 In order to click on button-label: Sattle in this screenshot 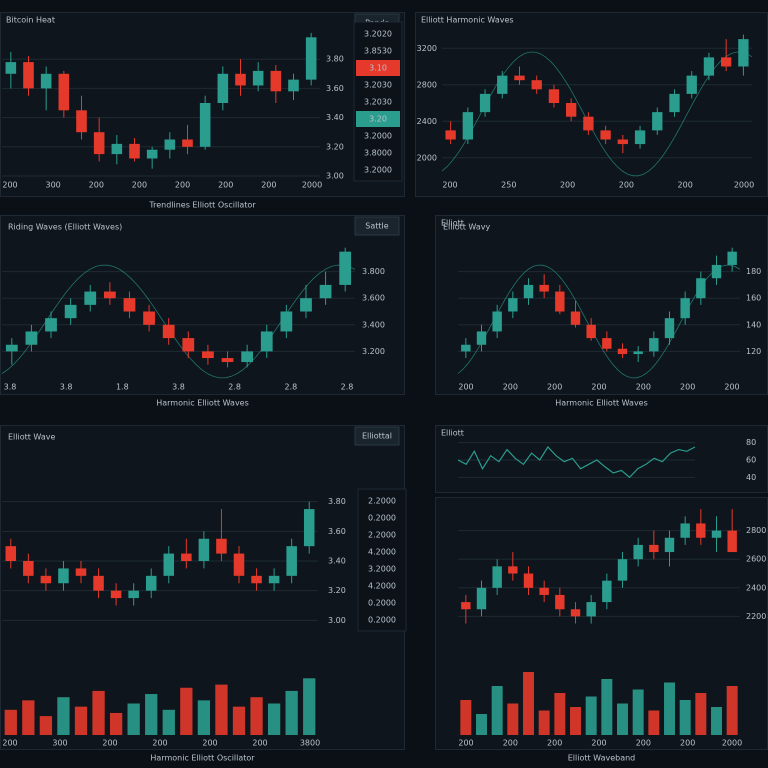, I will do `click(376, 226)`.